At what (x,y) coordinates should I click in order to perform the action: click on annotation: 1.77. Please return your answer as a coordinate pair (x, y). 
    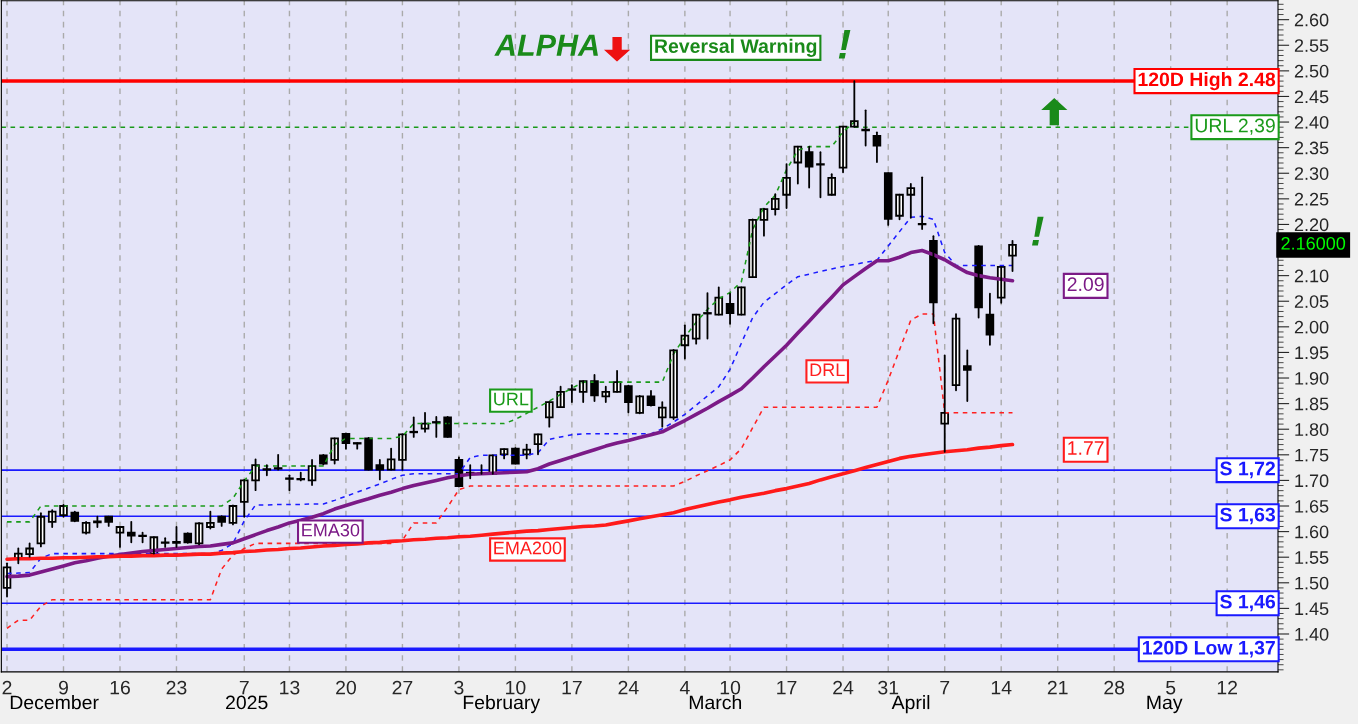
    Looking at the image, I should click on (1086, 448).